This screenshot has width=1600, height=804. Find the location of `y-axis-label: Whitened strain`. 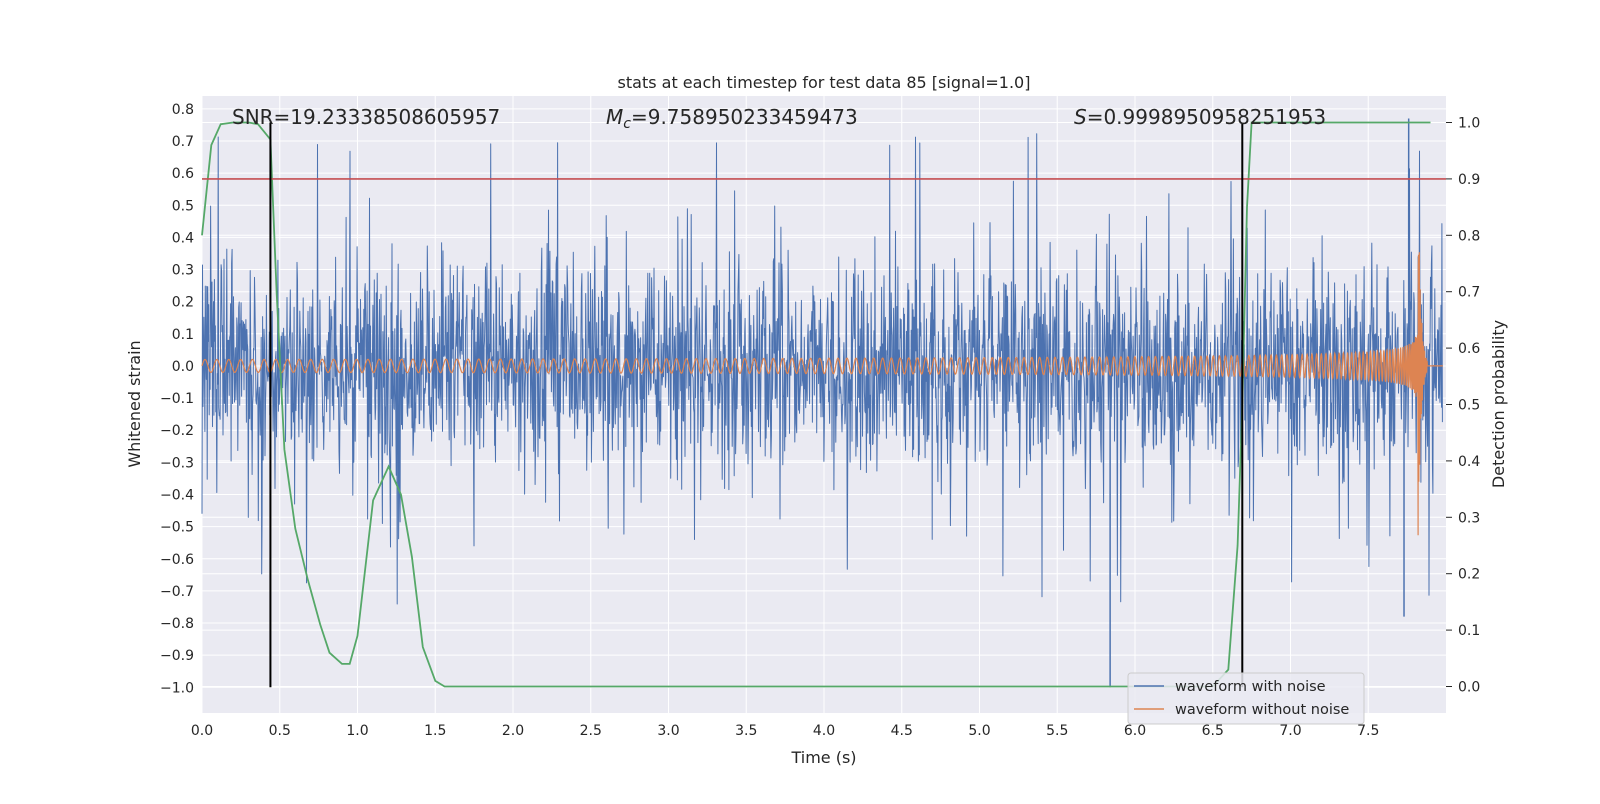

y-axis-label: Whitened strain is located at coordinates (134, 403).